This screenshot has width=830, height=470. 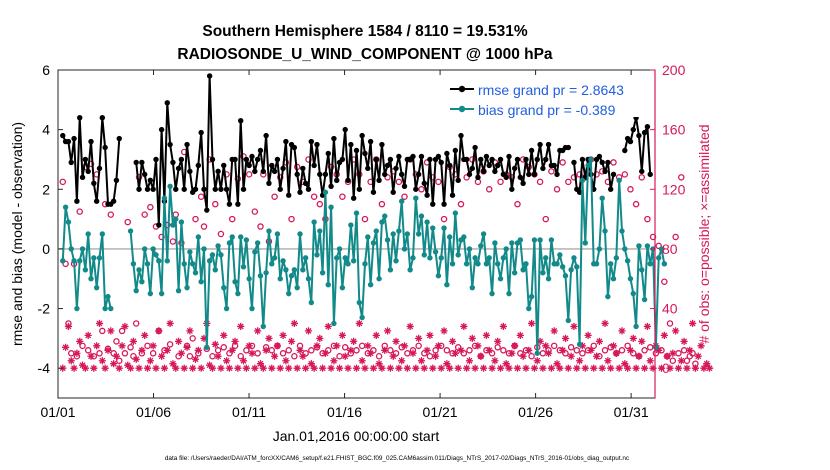 I want to click on right-y-tick-label: 200, so click(x=674, y=70).